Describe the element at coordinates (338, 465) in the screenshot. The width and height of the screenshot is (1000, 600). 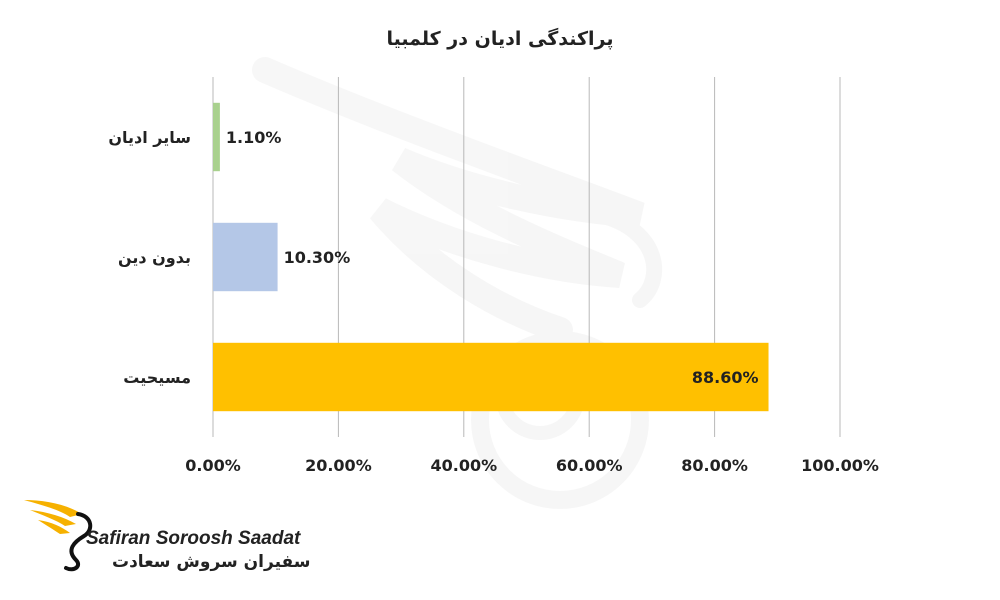
I see `x-tick-label: 20.00%` at that location.